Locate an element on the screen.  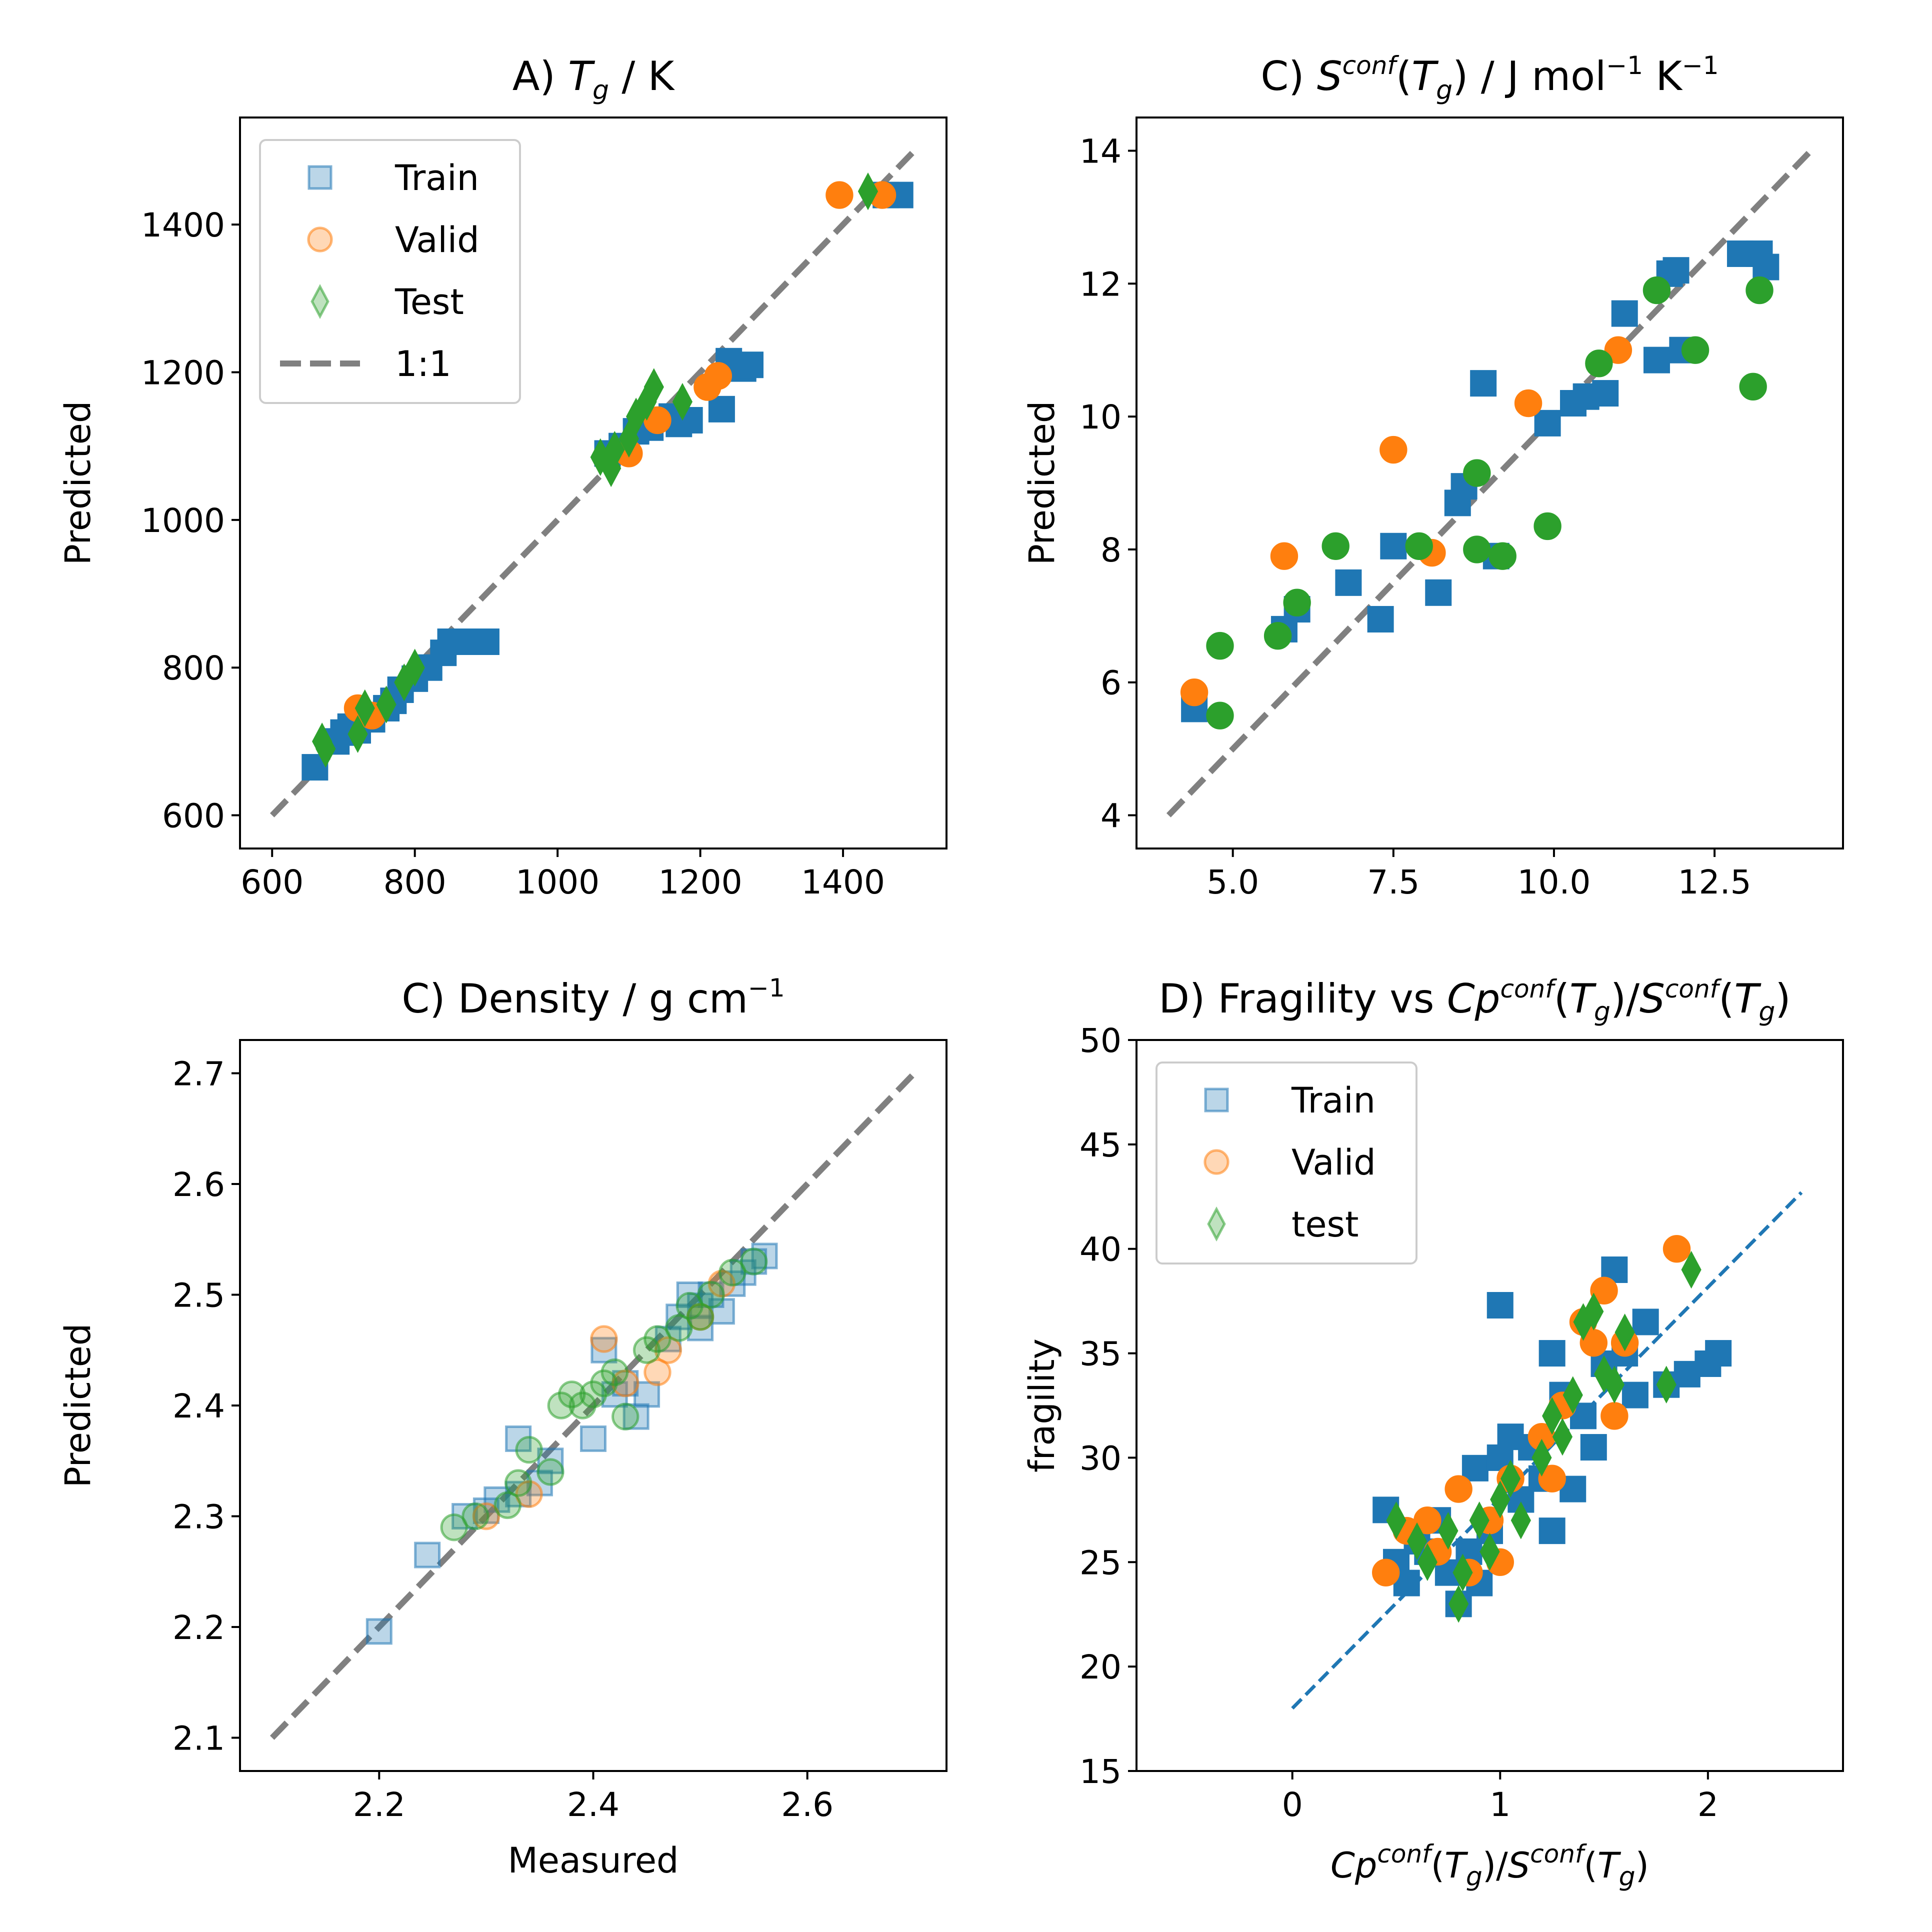
x-tick-label: 600 is located at coordinates (272, 882).